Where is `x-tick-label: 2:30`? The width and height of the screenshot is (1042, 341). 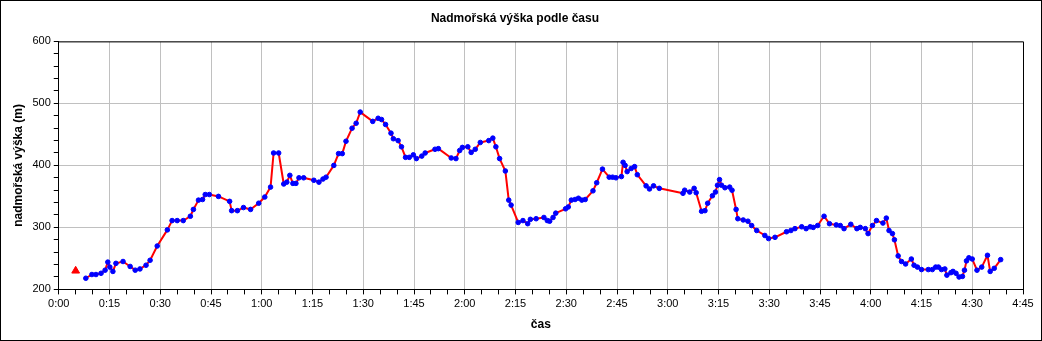
x-tick-label: 2:30 is located at coordinates (566, 303).